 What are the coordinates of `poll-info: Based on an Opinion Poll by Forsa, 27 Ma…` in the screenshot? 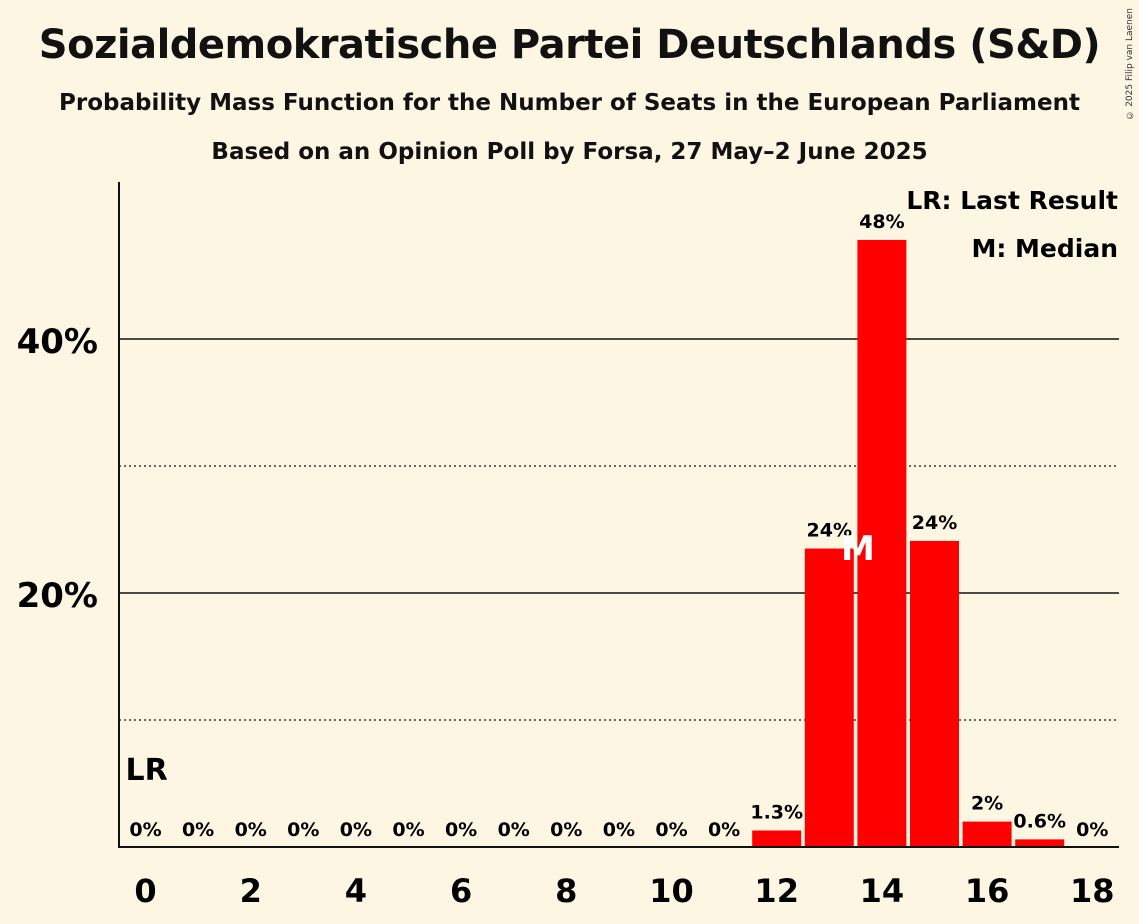 It's located at (569, 152).